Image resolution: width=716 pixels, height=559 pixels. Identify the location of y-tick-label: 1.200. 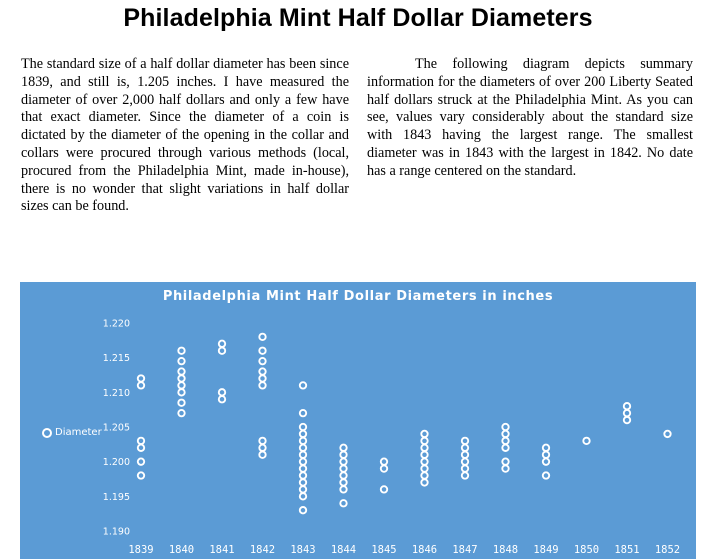
(116, 462).